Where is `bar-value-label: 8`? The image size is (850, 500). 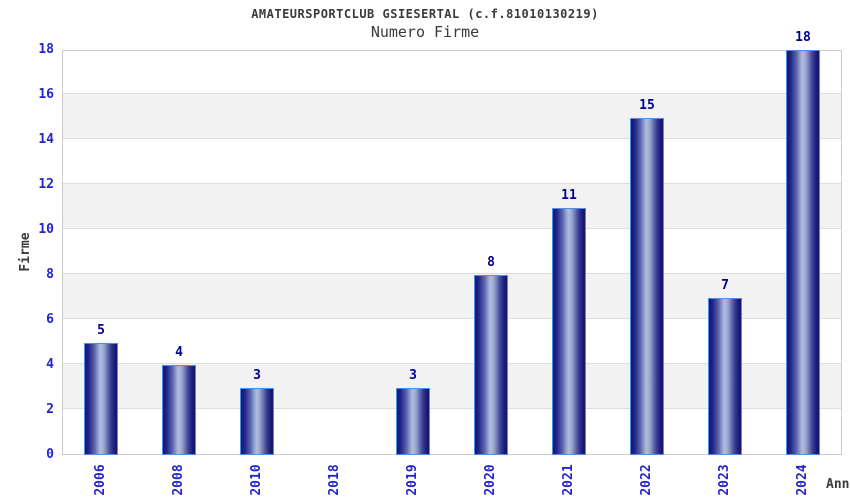
bar-value-label: 8 is located at coordinates (491, 262).